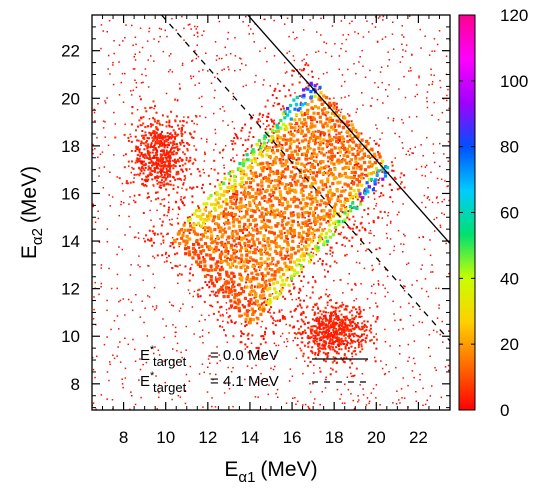 This screenshot has height=488, width=543. What do you see at coordinates (143, 165) in the screenshot?
I see `heat-point-1901` at bounding box center [143, 165].